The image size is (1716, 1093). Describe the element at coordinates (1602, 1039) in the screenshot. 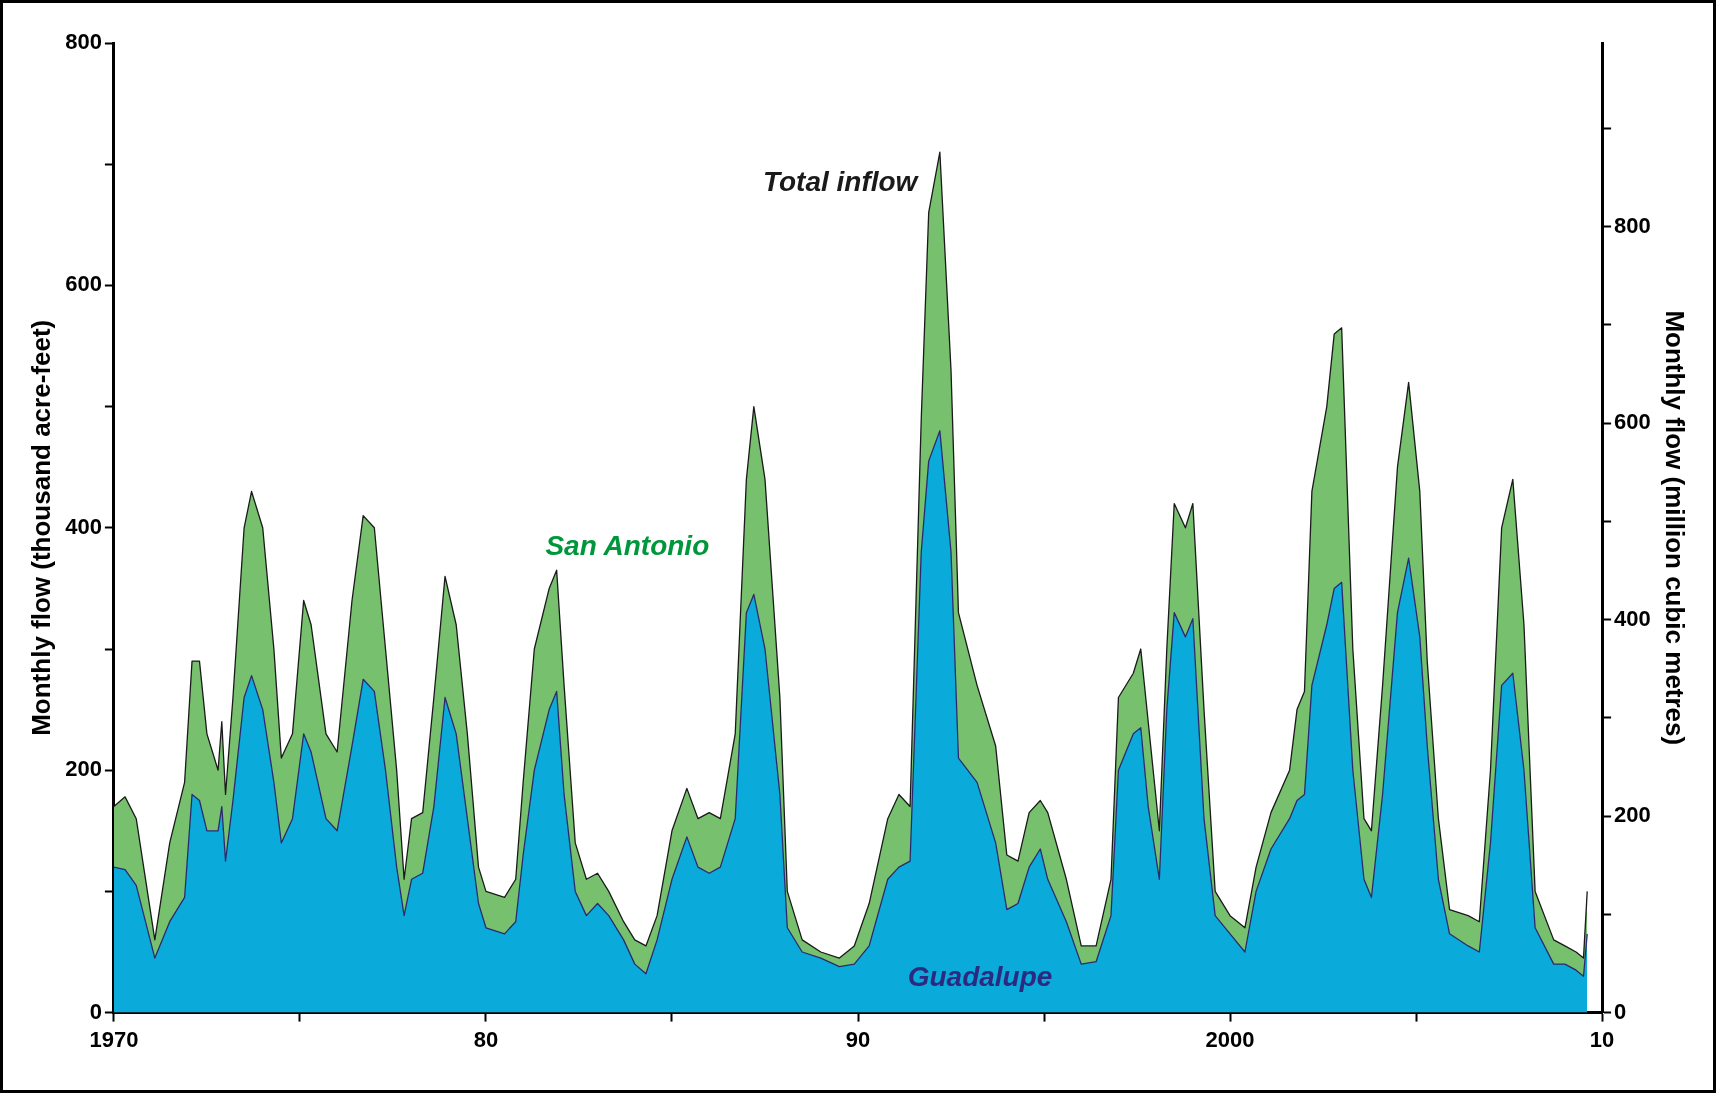

I see `x-tick-label: 10` at that location.